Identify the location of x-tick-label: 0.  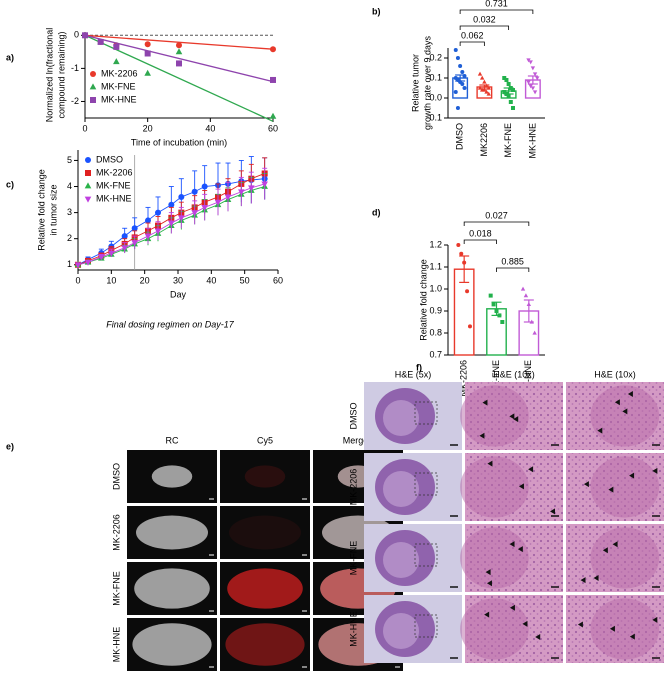
(84, 128).